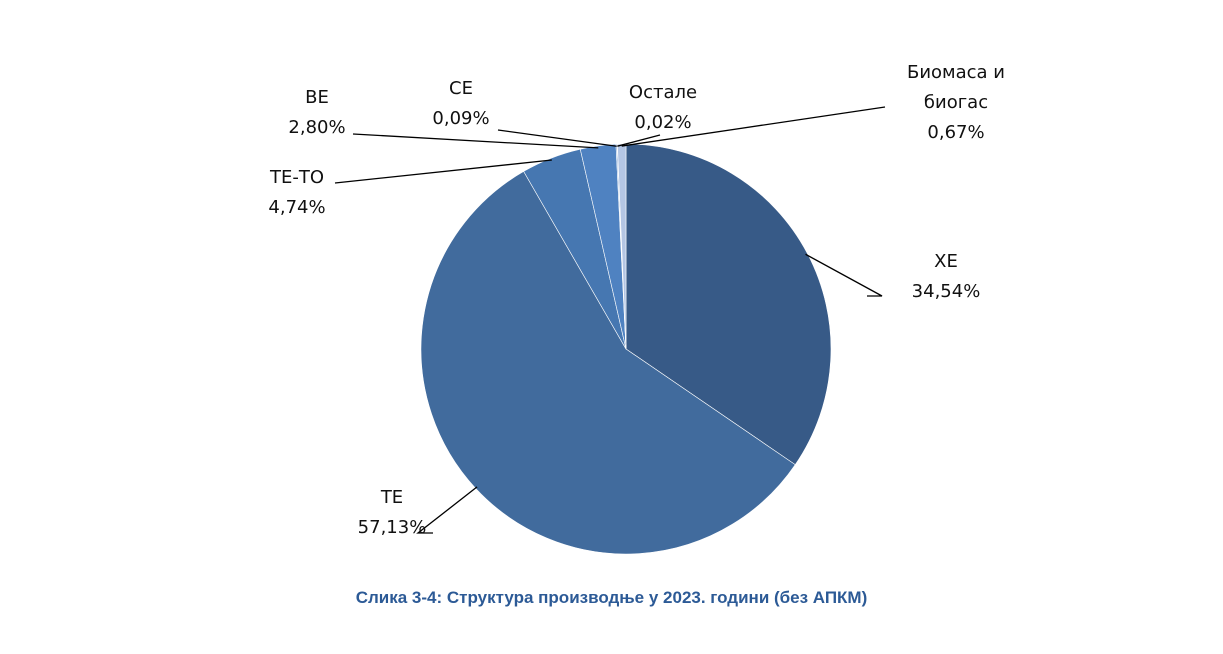  Describe the element at coordinates (296, 177) in the screenshot. I see `slice-name-label-2: ТЕ-ТО` at that location.